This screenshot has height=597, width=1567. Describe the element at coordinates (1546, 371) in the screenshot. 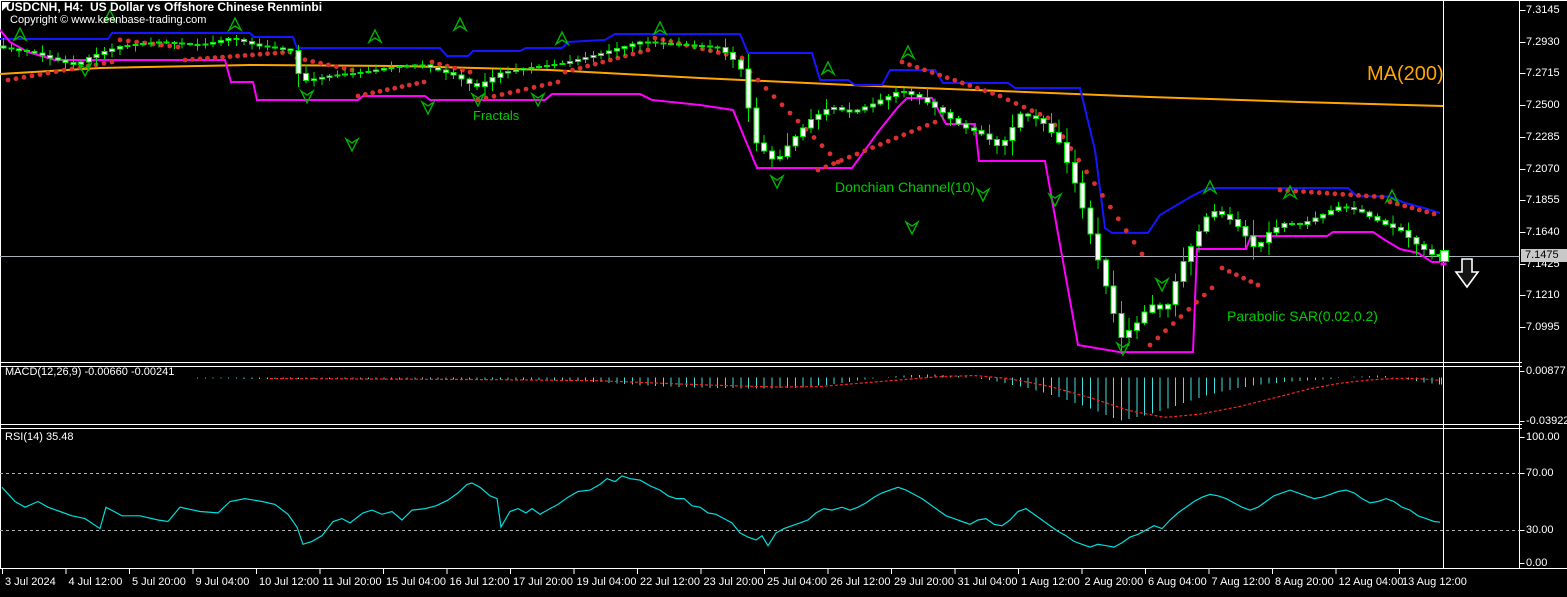

I see `macd-axis-label: 0.00877` at that location.